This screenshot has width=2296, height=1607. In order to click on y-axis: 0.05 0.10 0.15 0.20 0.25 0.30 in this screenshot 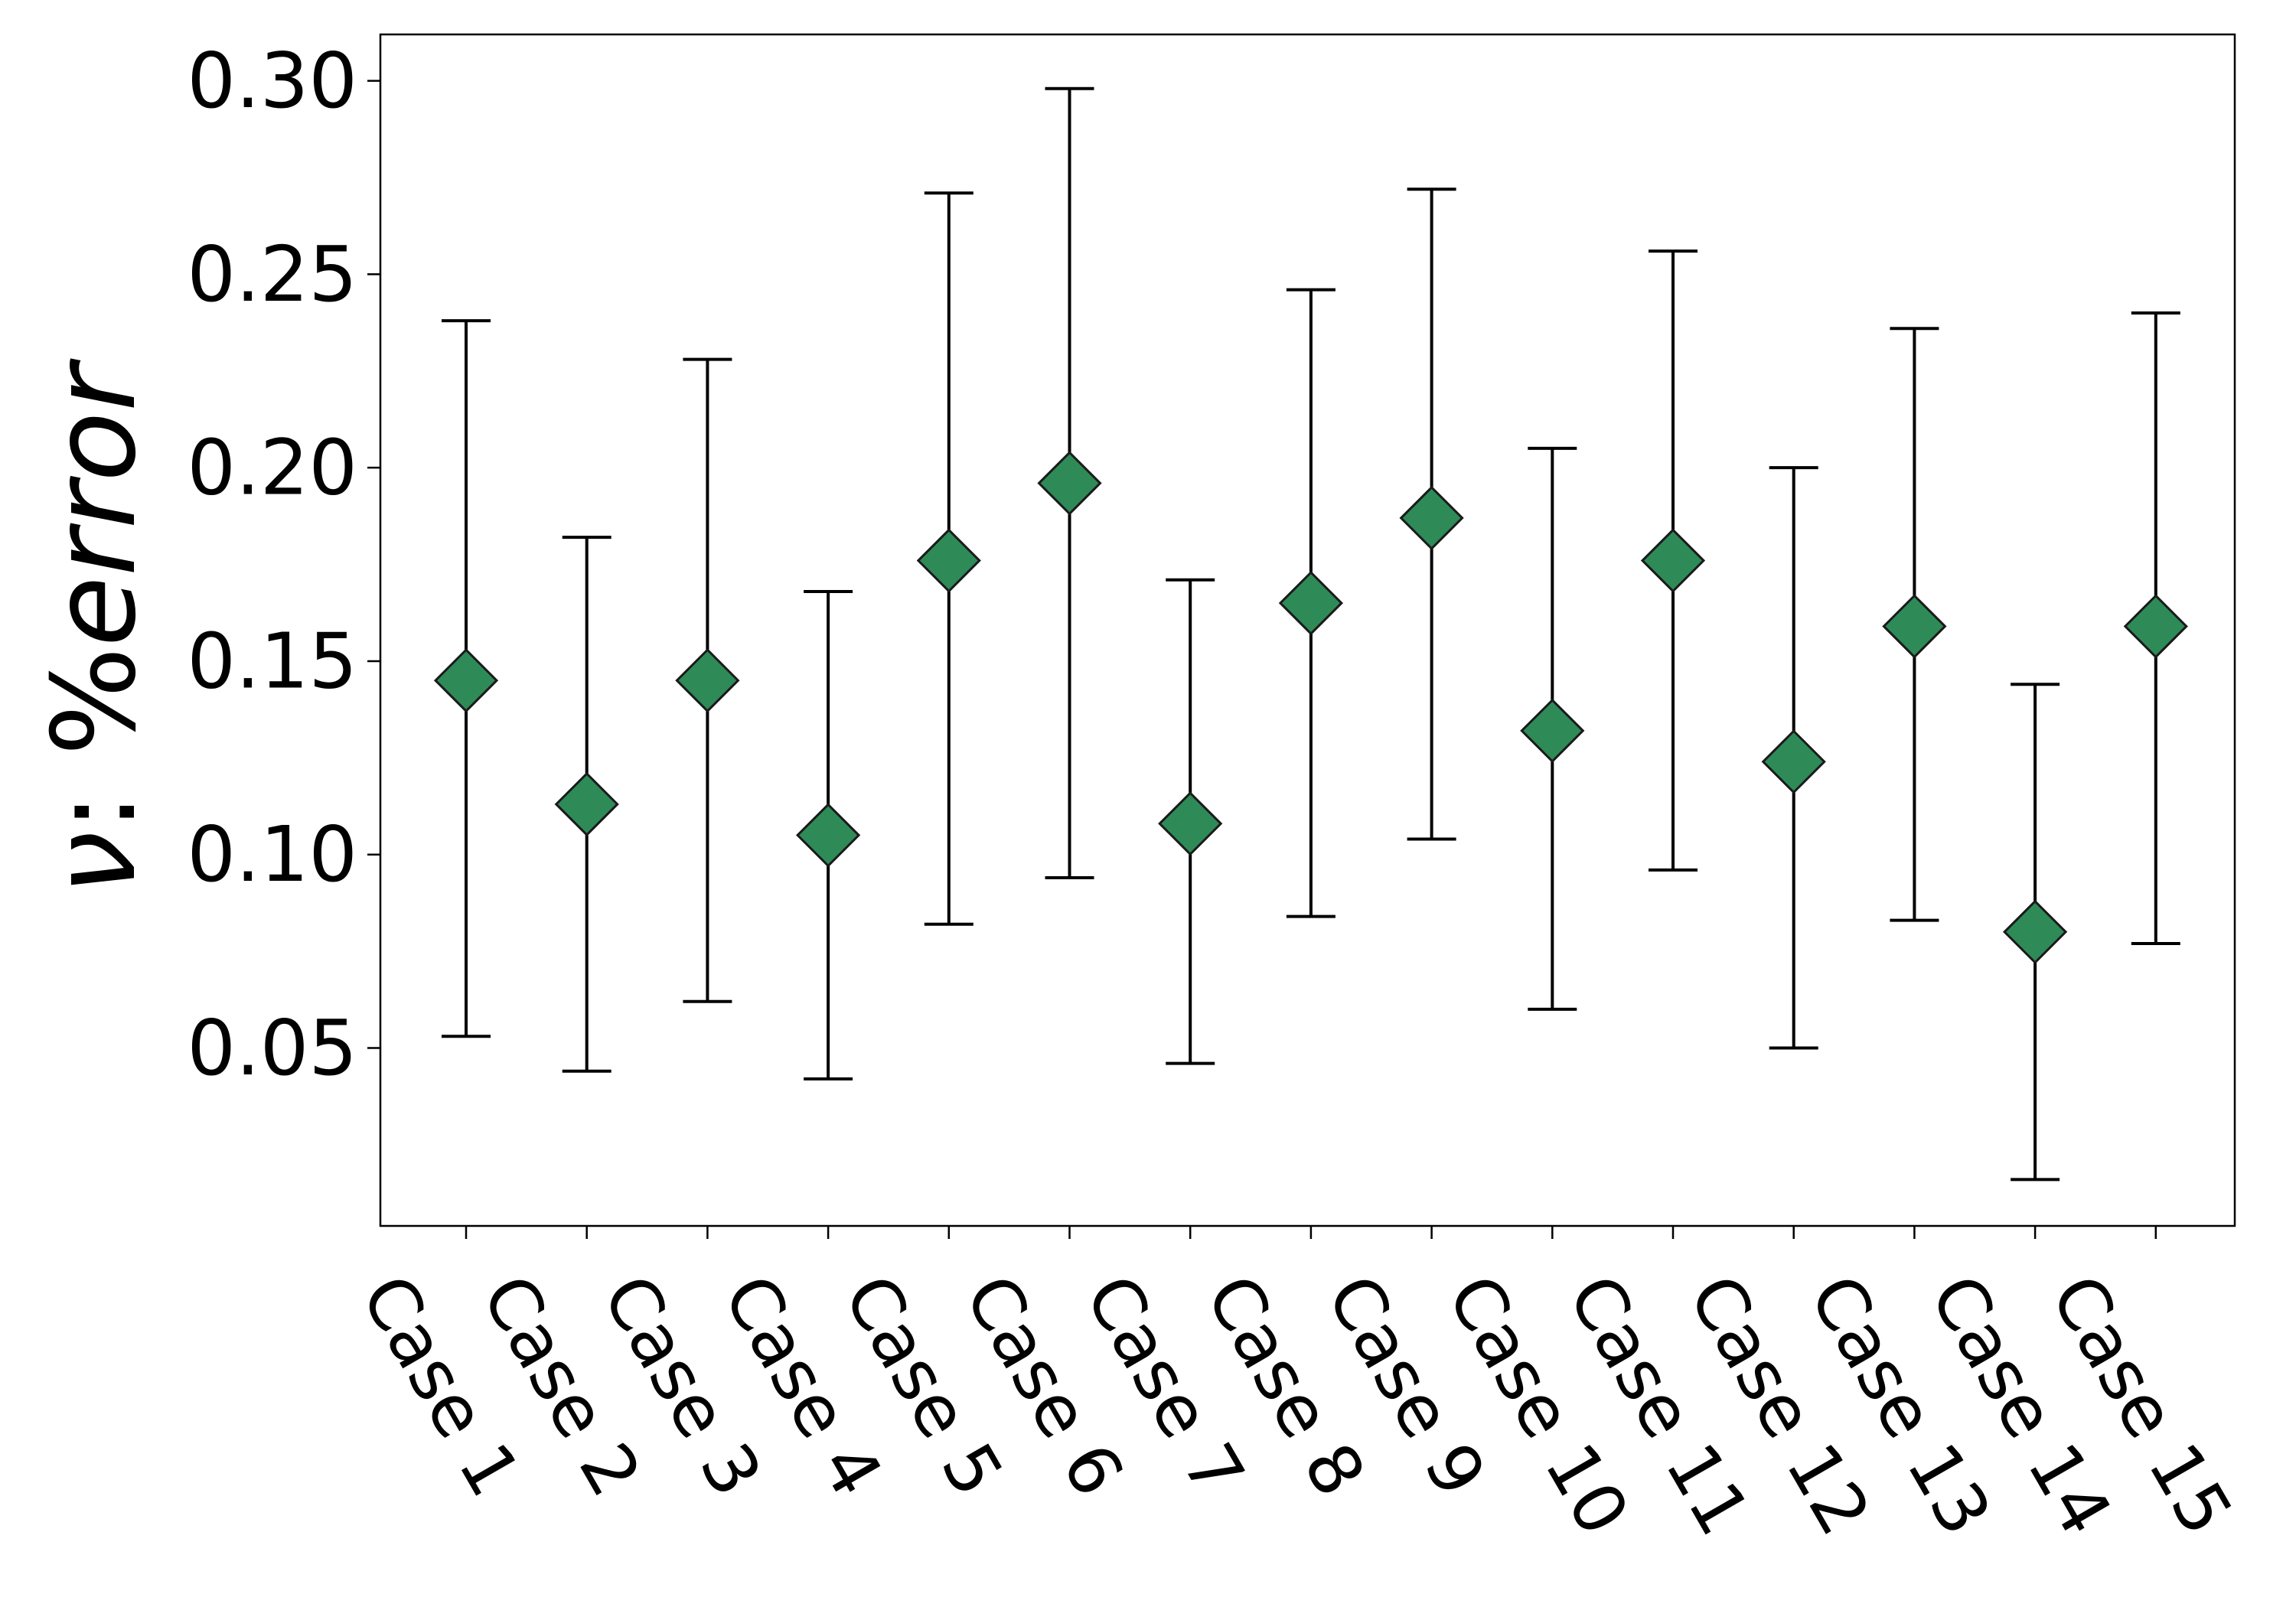, I will do `click(283, 564)`.